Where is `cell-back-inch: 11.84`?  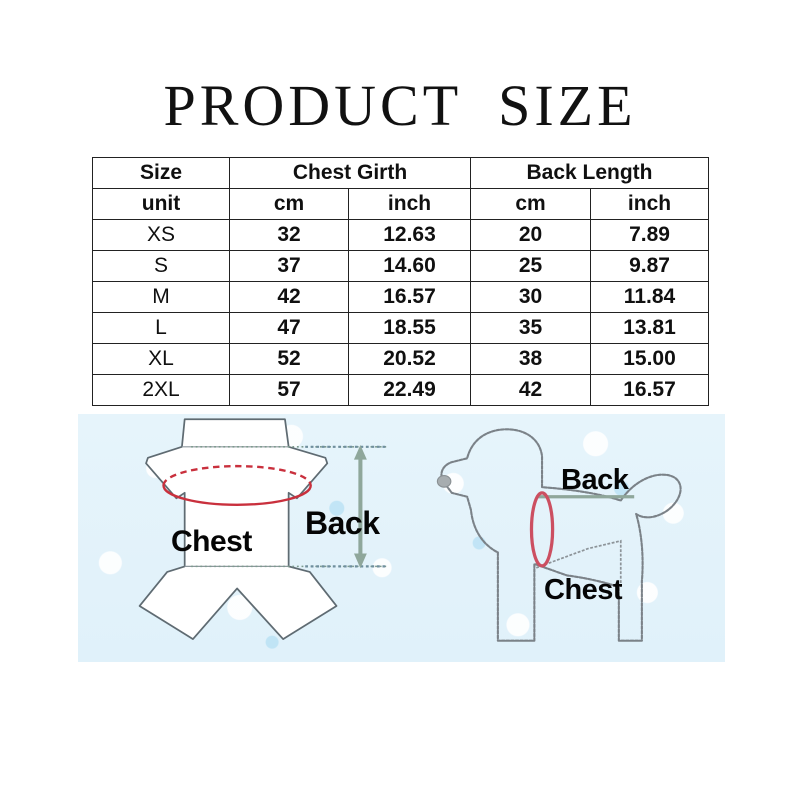
cell-back-inch: 11.84 is located at coordinates (649, 297).